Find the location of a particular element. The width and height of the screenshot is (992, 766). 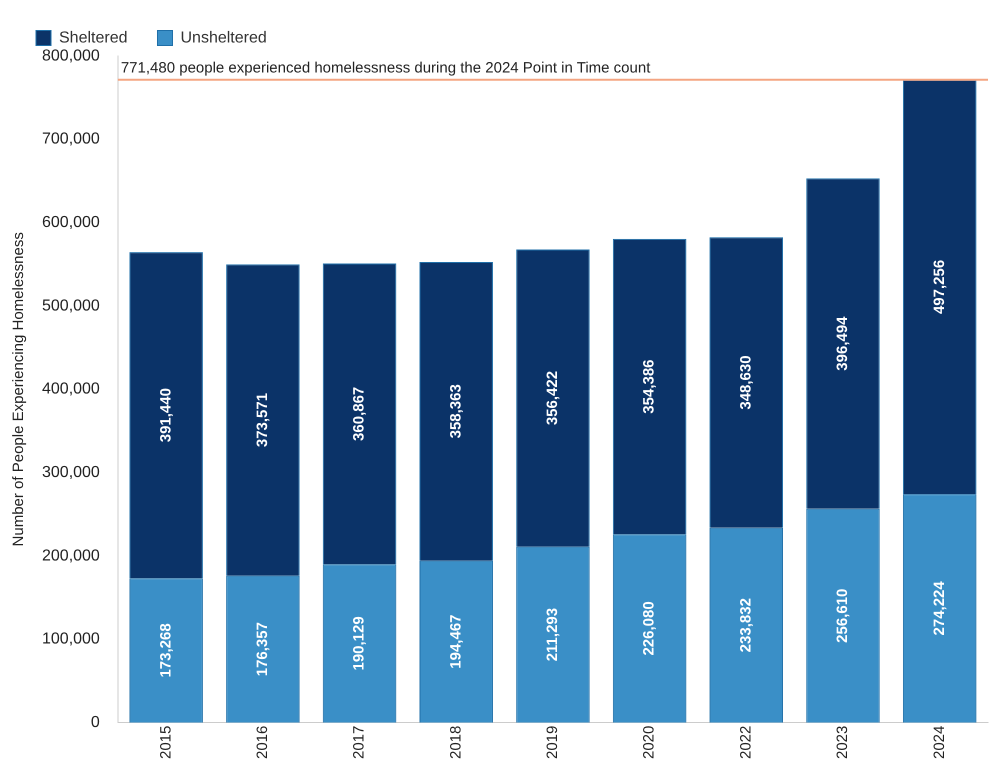

data-label: 356,422 is located at coordinates (553, 398).